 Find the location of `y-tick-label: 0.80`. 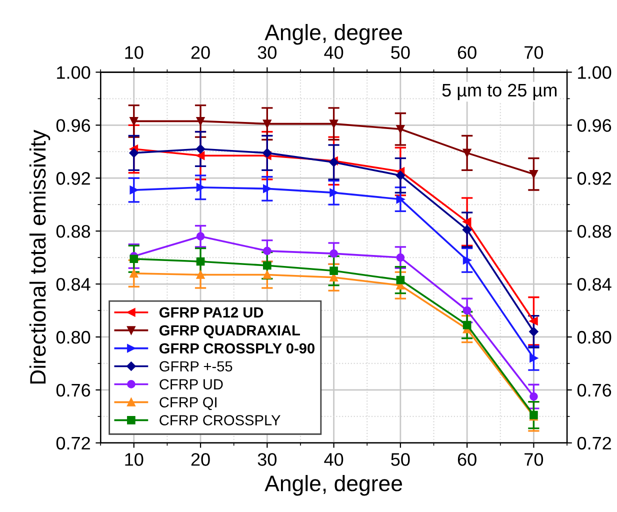

y-tick-label: 0.80 is located at coordinates (73, 337).